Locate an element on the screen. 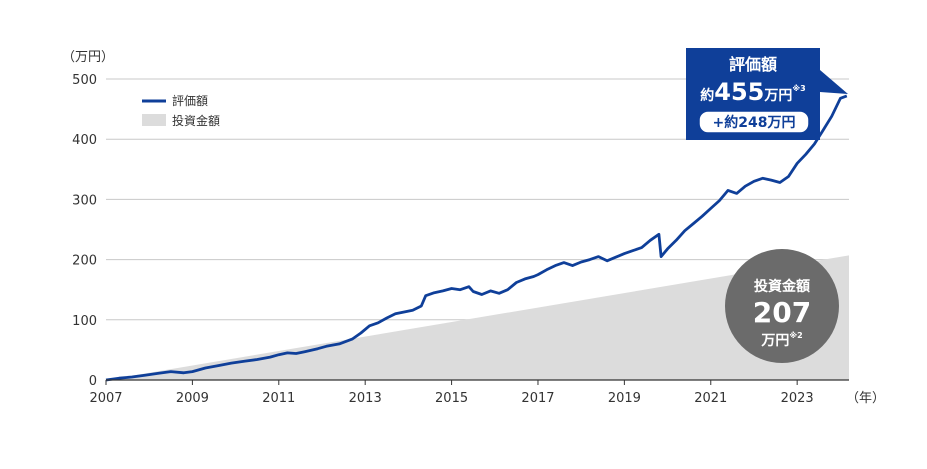 This screenshot has height=469, width=927. investment-bubble: 投資金額 207 万円※2 is located at coordinates (782, 306).